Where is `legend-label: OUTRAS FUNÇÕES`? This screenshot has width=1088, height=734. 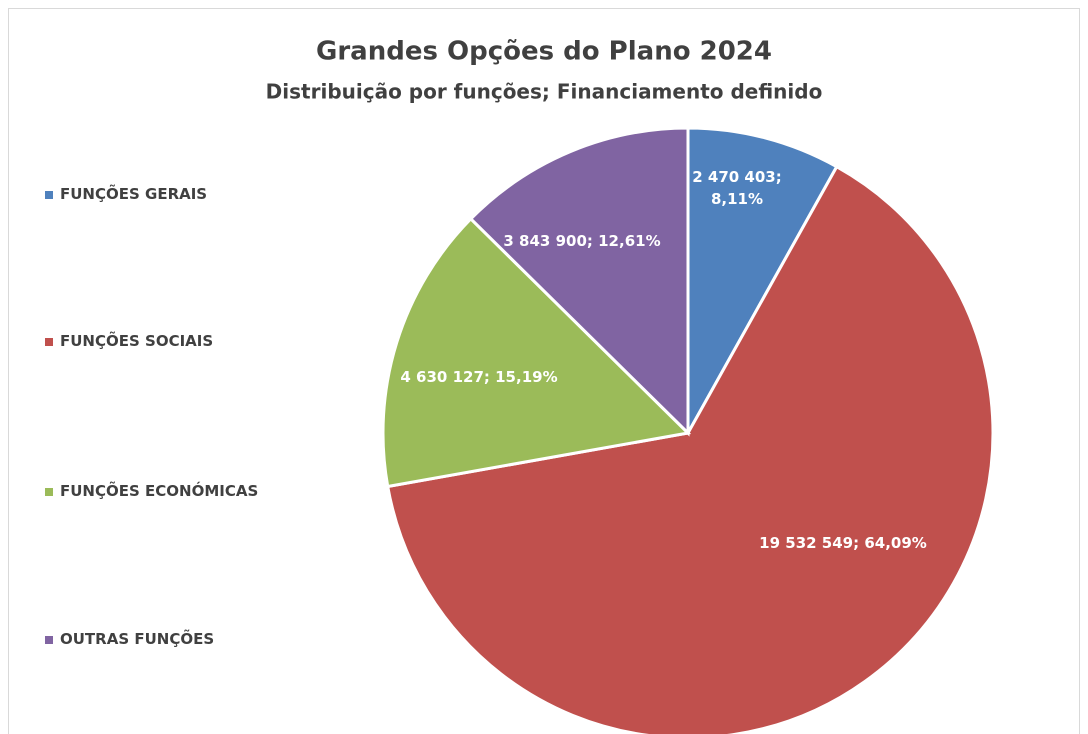
legend-label: OUTRAS FUNÇÕES is located at coordinates (137, 639).